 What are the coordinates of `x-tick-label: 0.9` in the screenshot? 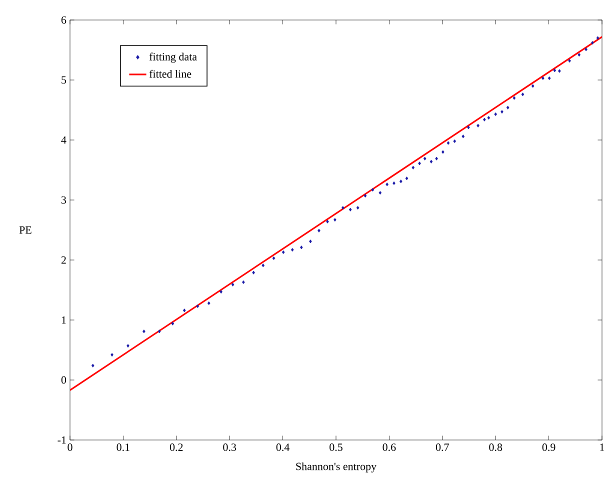 It's located at (549, 448).